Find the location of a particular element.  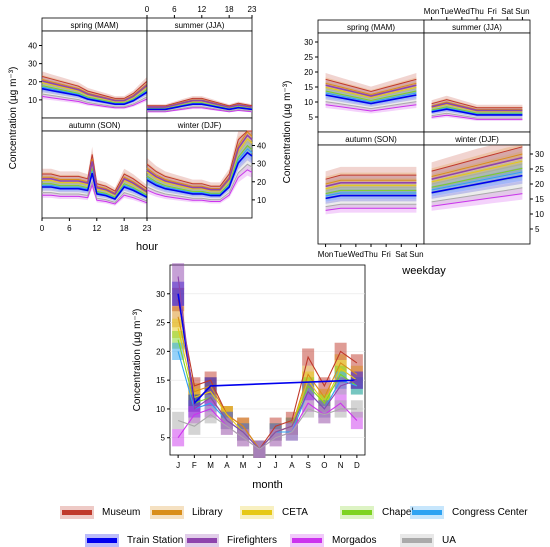

band-firefighters is located at coordinates (371, 90).